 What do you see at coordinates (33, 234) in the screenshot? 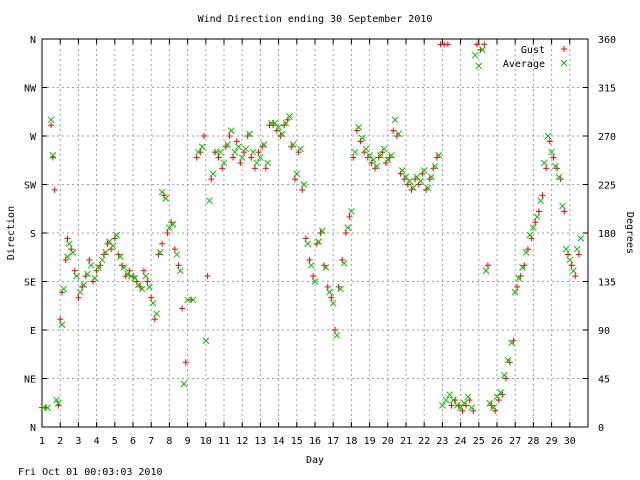
I see `y-left-tick-label: S` at bounding box center [33, 234].